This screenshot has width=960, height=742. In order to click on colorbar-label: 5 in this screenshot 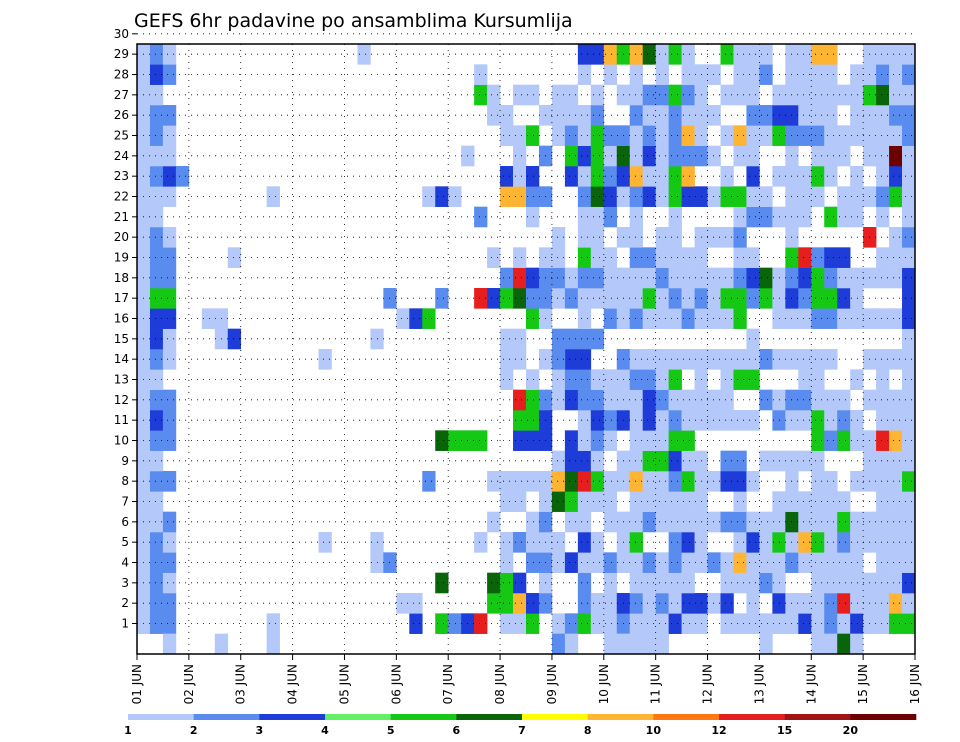, I will do `click(391, 730)`.